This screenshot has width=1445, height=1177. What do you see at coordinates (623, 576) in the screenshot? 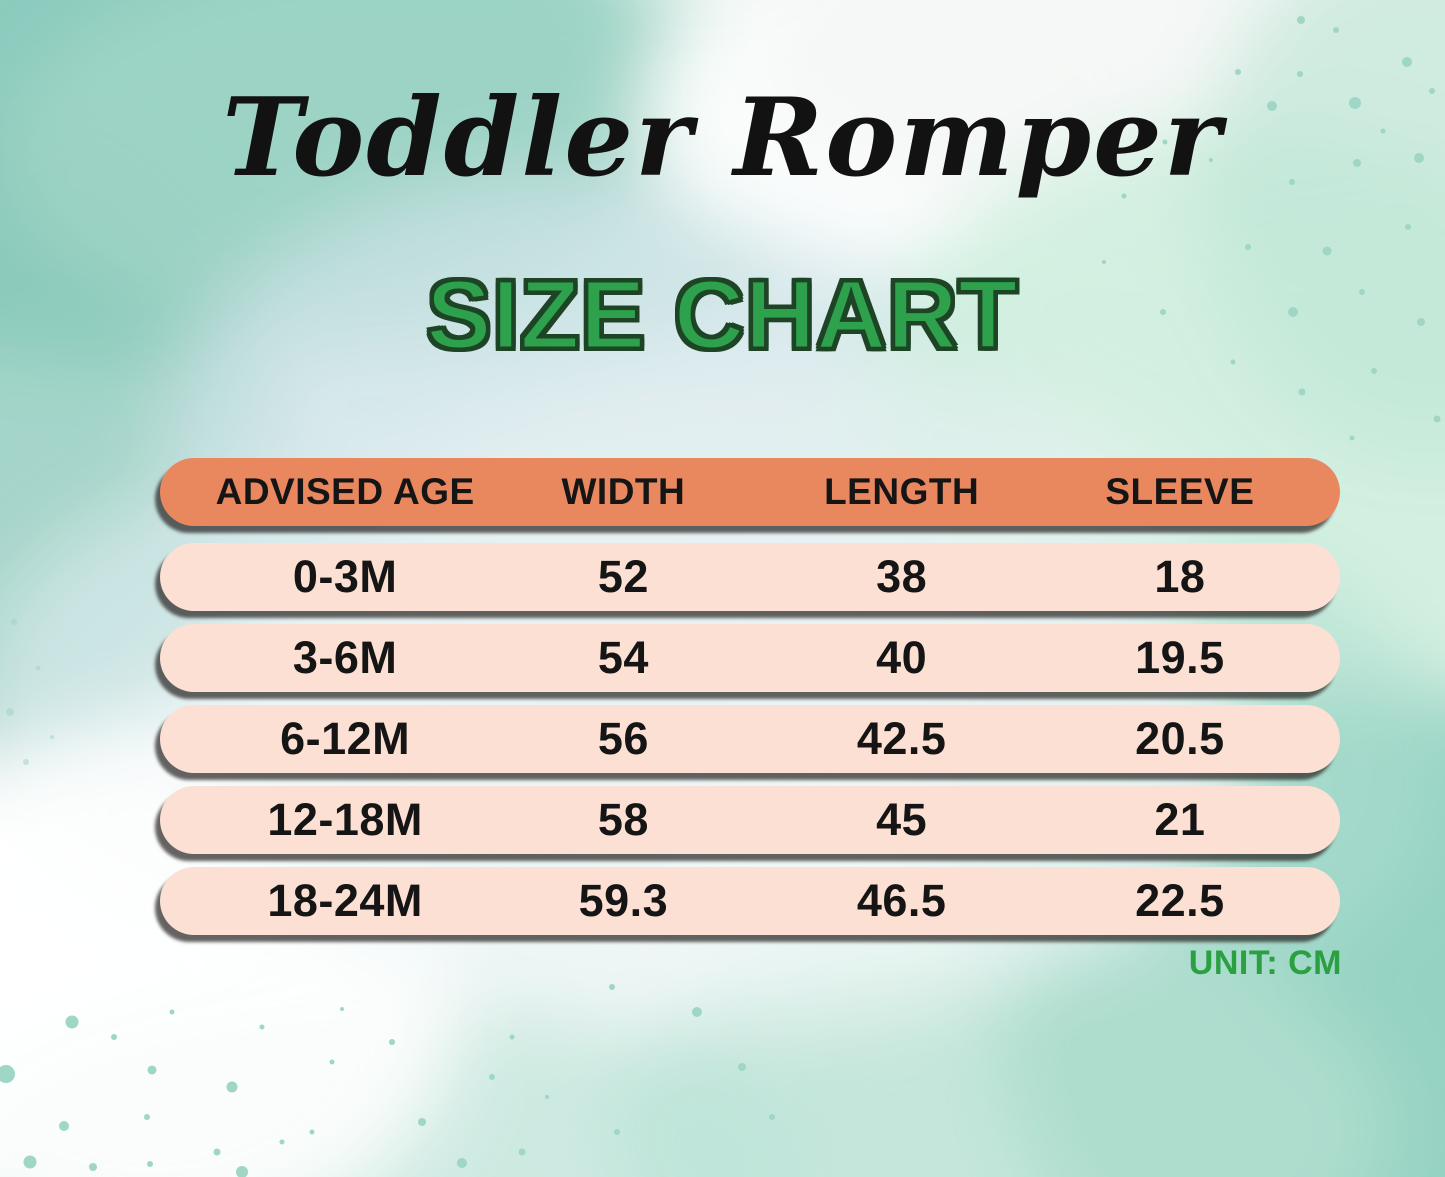
I see `cell-width: 52` at bounding box center [623, 576].